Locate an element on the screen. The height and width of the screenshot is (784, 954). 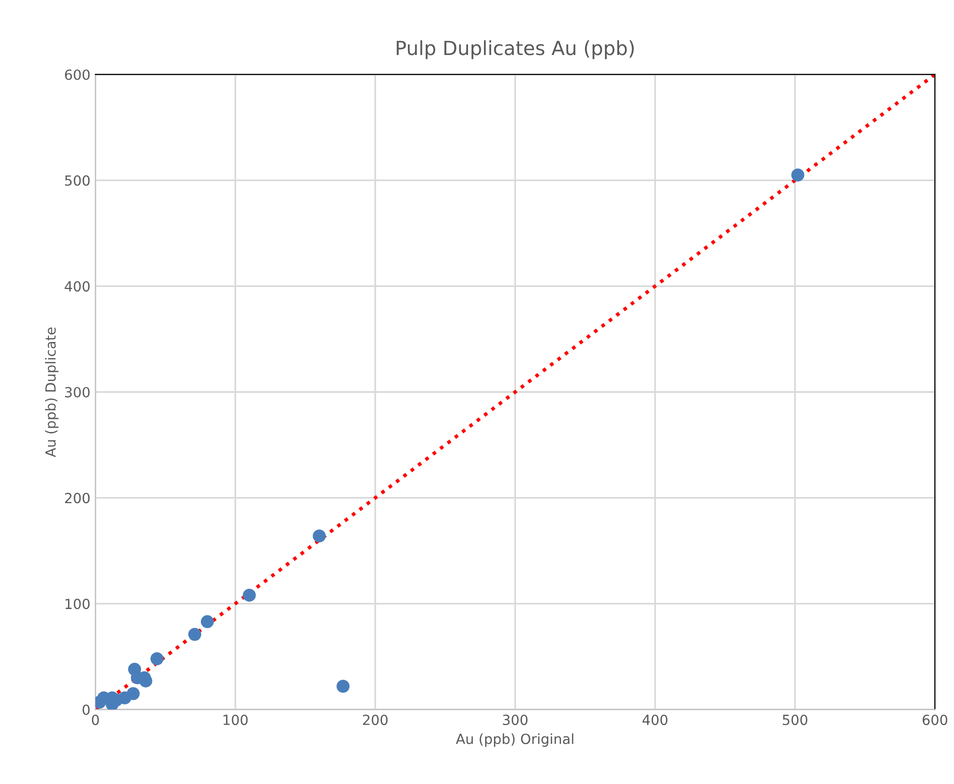
y-tick-label: 500 is located at coordinates (77, 180).